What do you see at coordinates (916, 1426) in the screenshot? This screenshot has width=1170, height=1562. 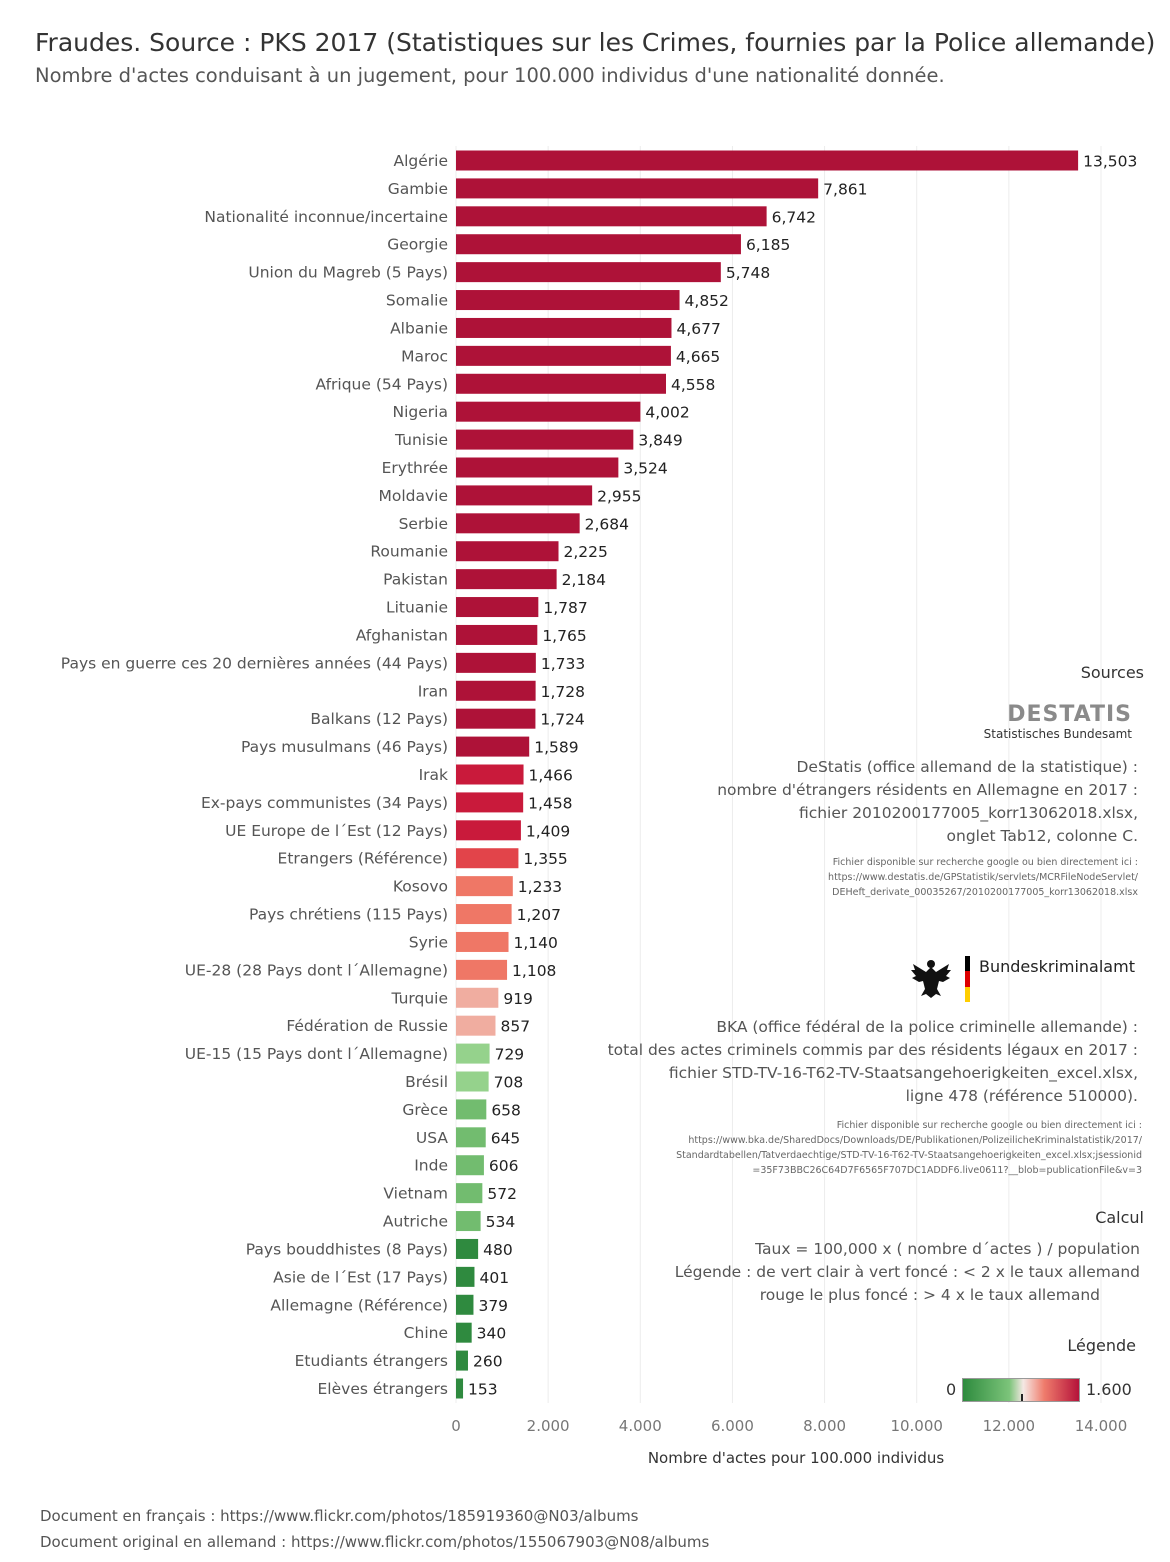 I see `x-tick-label: 10.000` at bounding box center [916, 1426].